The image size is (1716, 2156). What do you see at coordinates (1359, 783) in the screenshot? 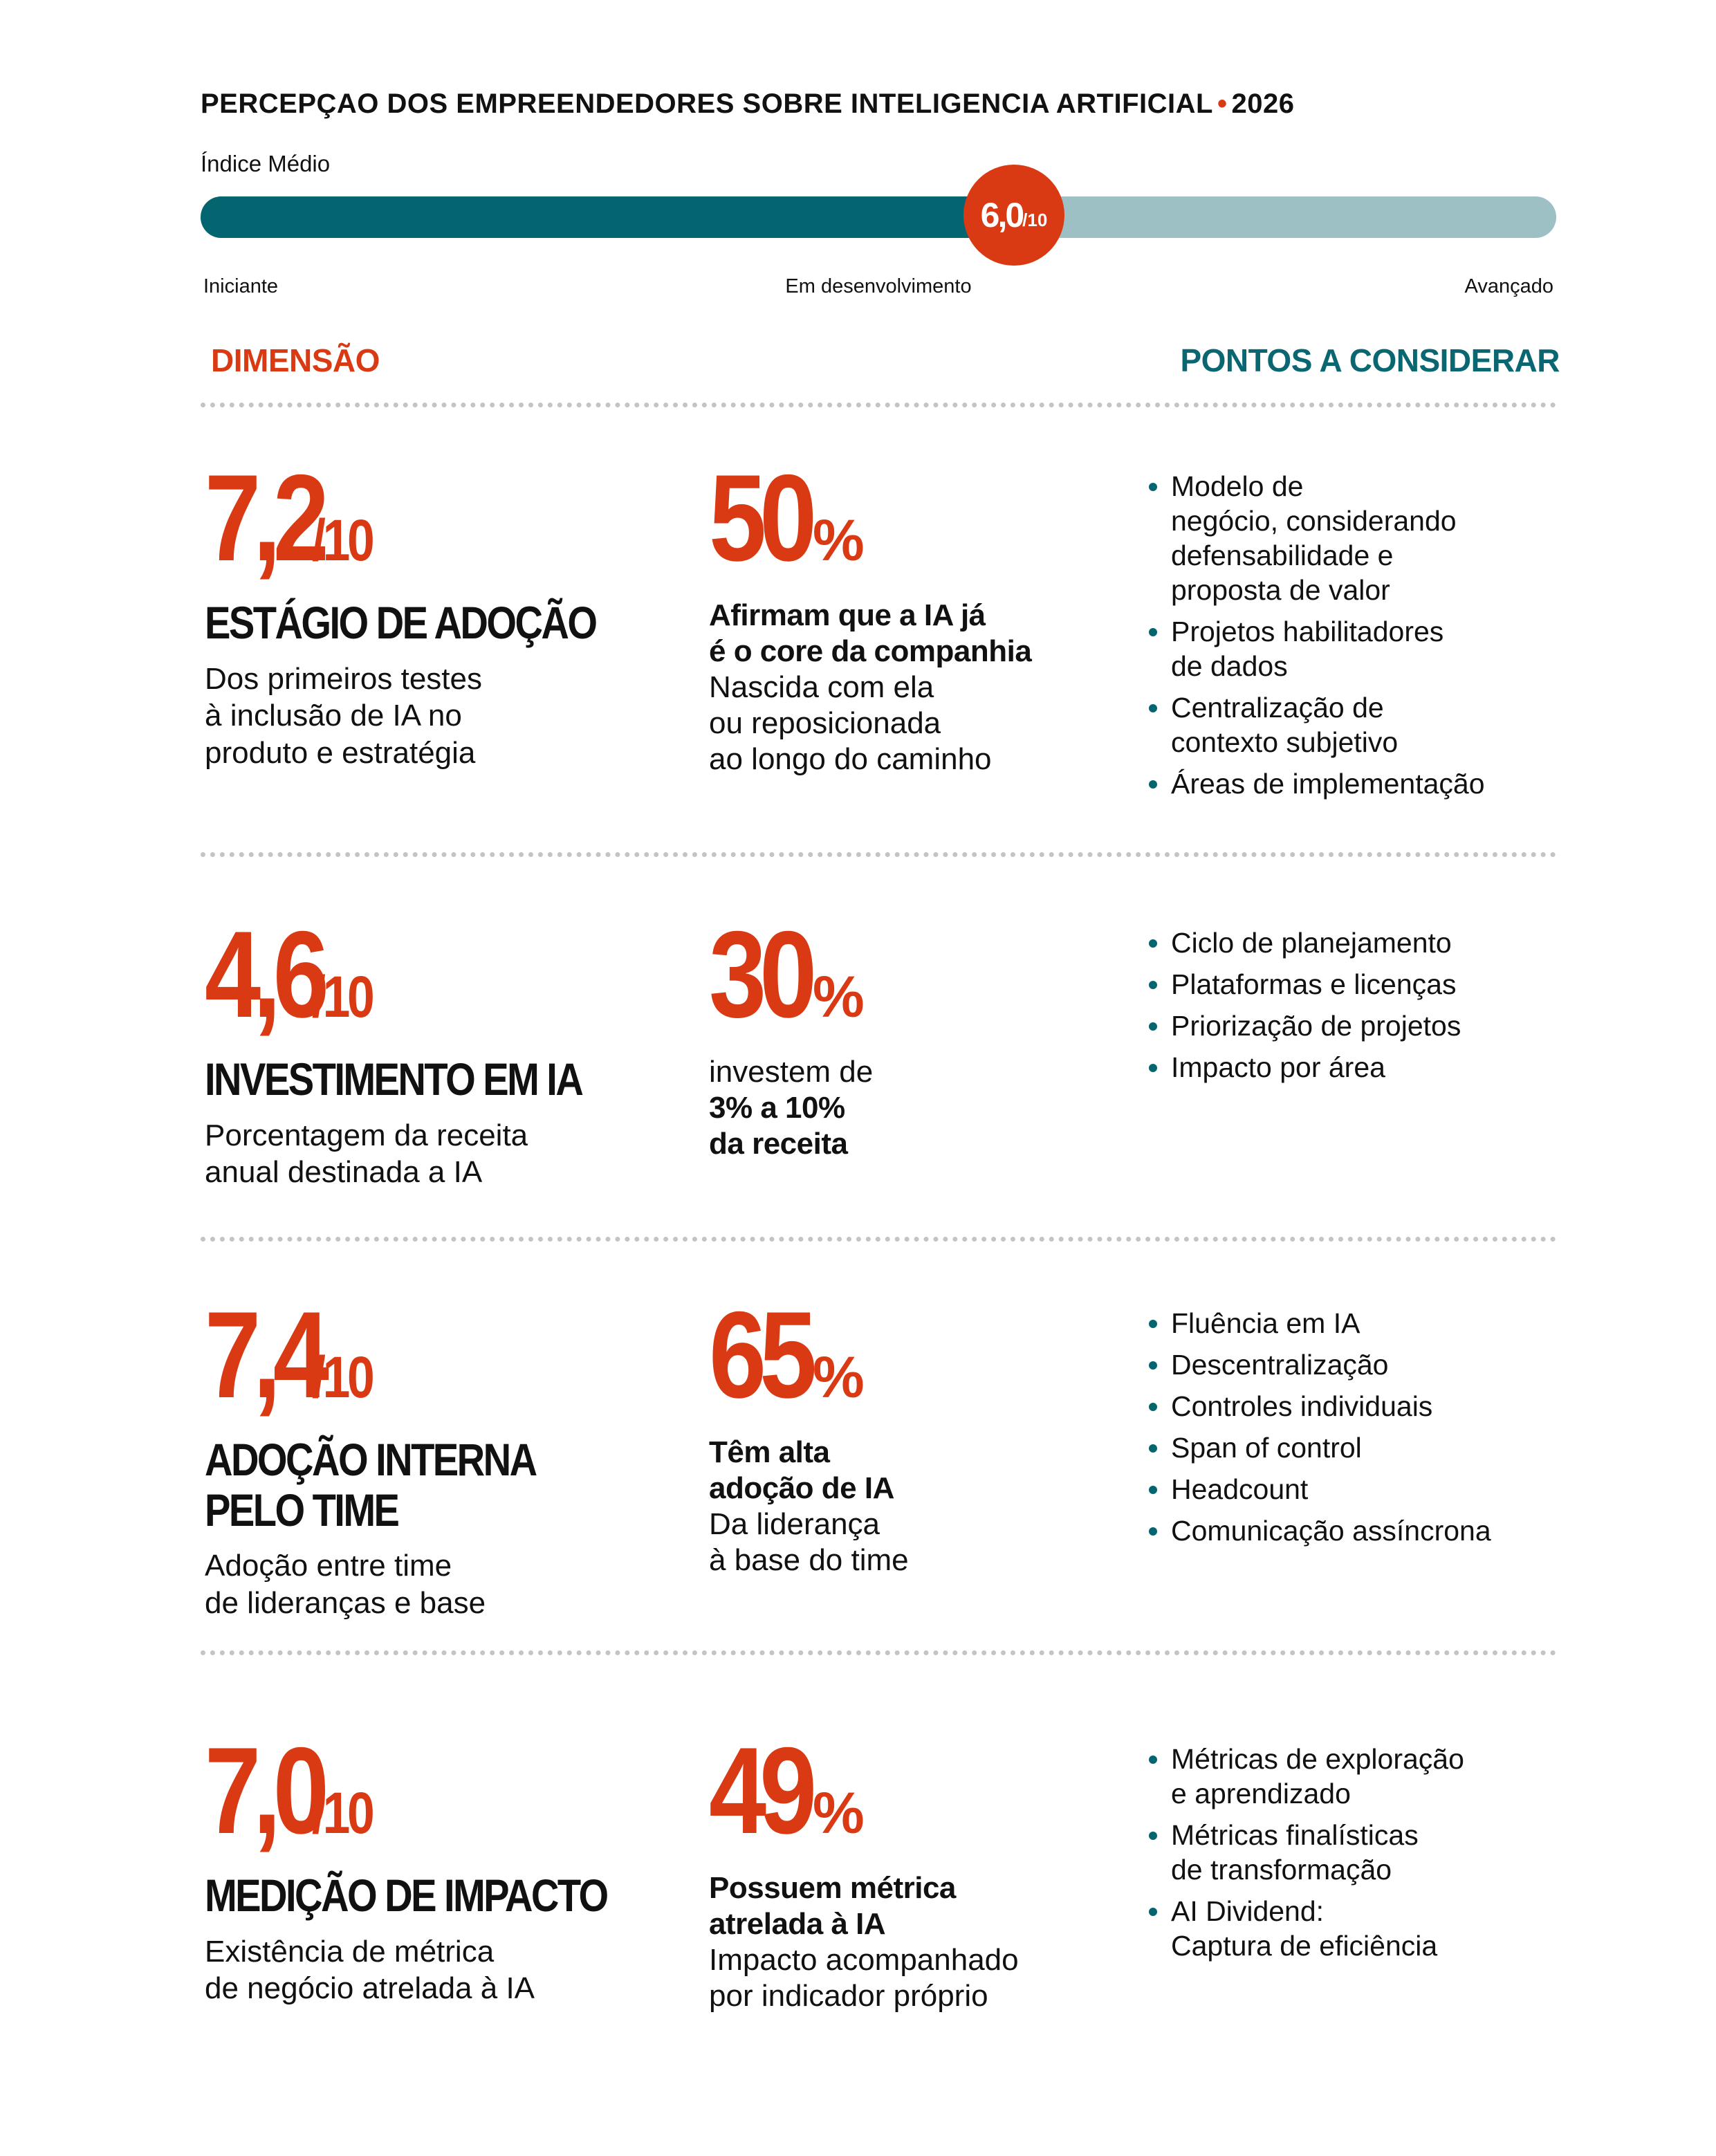
I see `point: Áreas de implementação` at bounding box center [1359, 783].